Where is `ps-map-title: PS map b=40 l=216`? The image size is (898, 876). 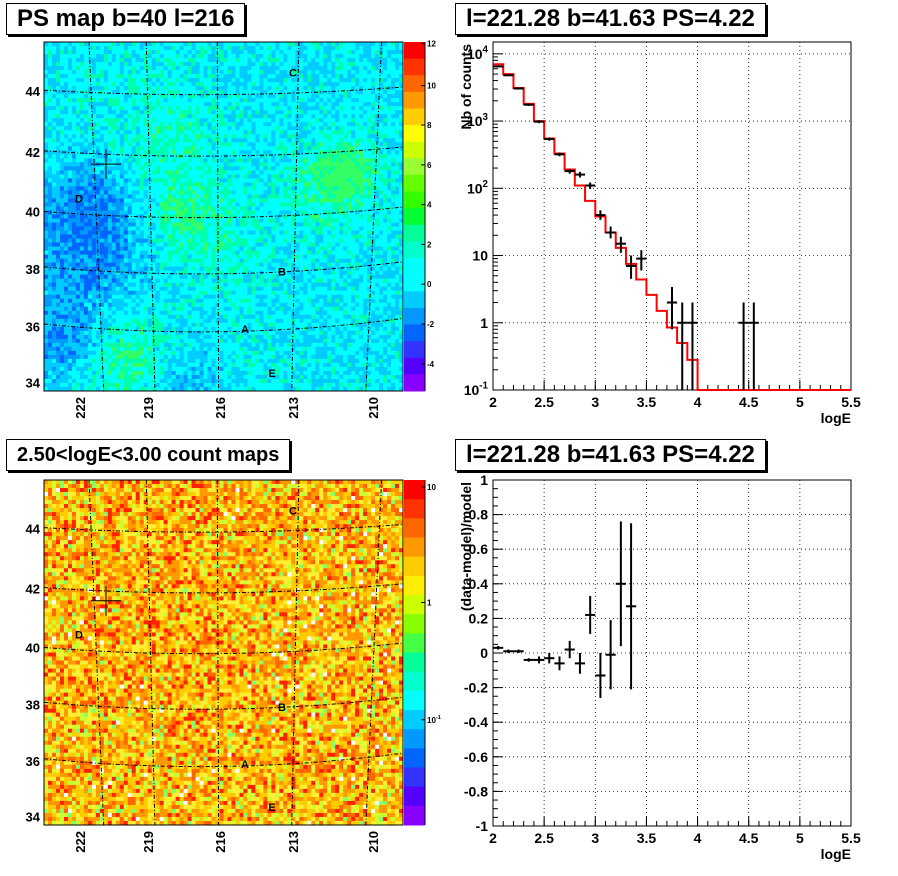
ps-map-title: PS map b=40 l=216 is located at coordinates (125, 19).